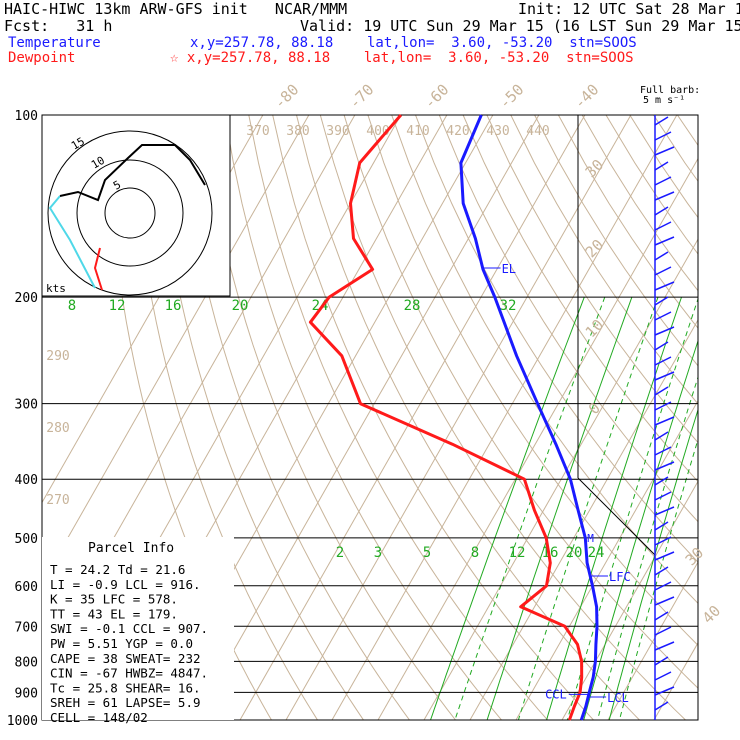 Image resolution: width=740 pixels, height=740 pixels. What do you see at coordinates (412, 306) in the screenshot?
I see `mixing-ratio-upper-label: 28` at bounding box center [412, 306].